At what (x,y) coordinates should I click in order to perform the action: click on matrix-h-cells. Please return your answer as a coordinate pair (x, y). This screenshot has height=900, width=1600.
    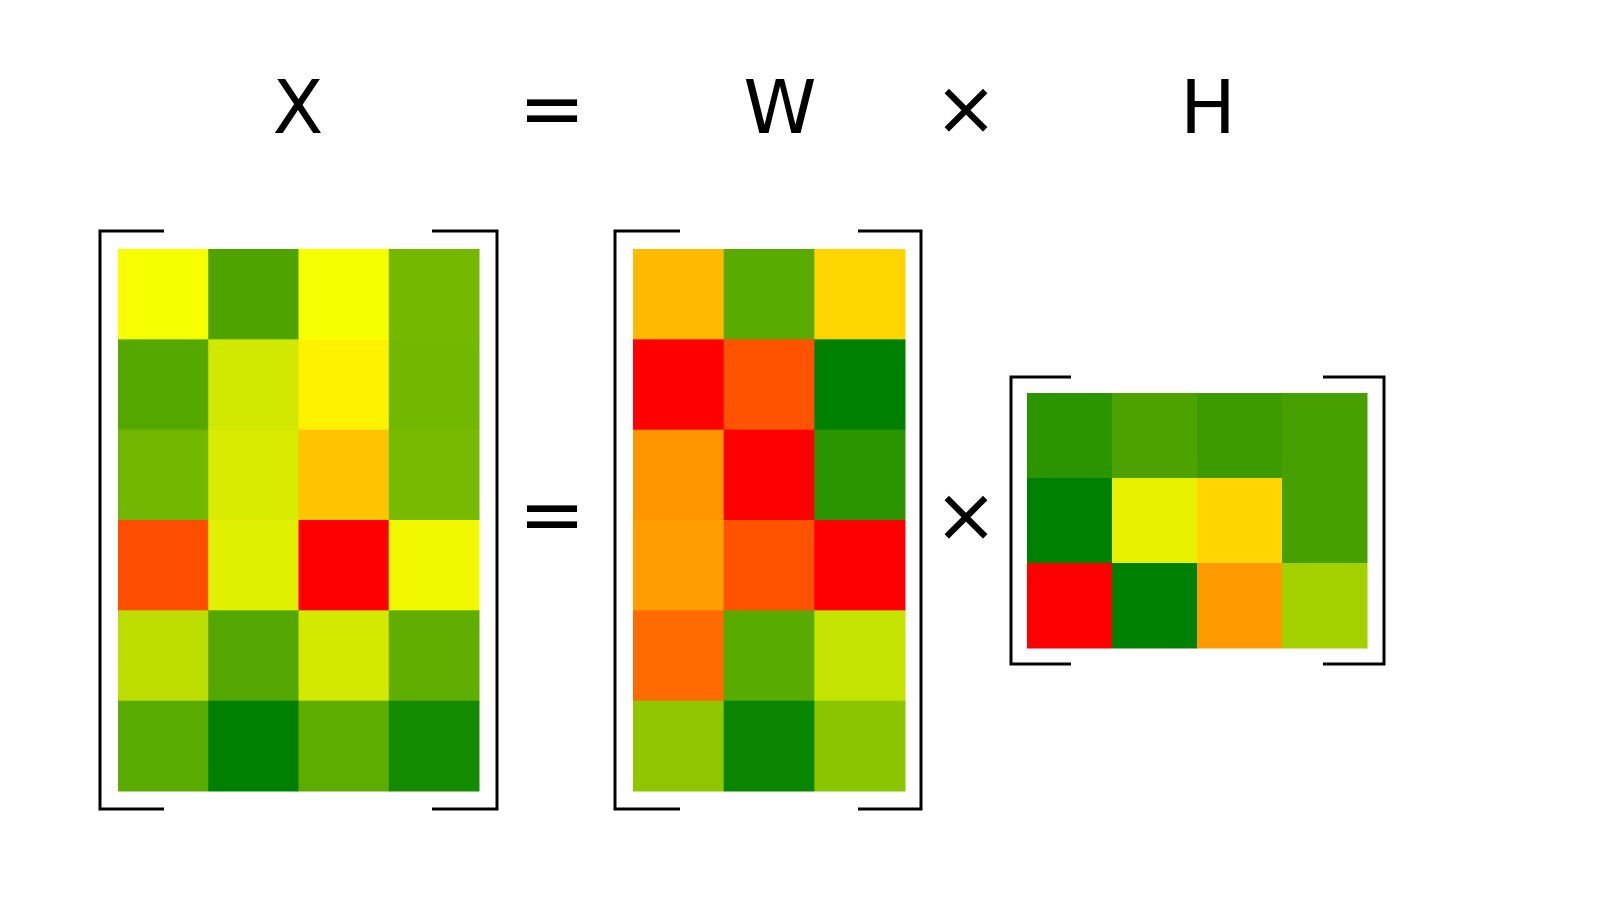
    Looking at the image, I should click on (1197, 521).